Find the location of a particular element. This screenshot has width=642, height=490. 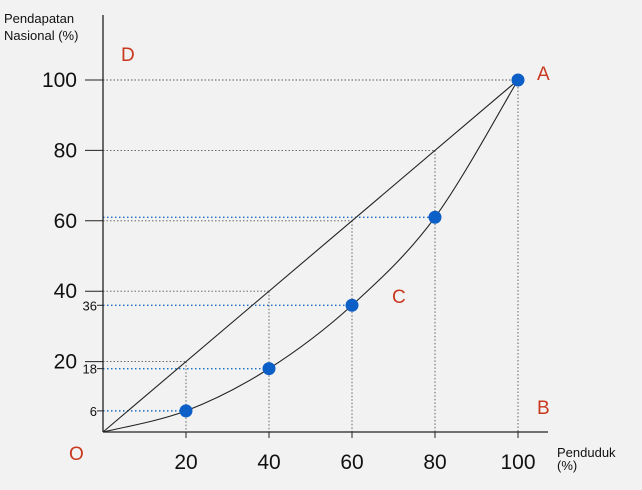

corner-label-a: A is located at coordinates (543, 74).